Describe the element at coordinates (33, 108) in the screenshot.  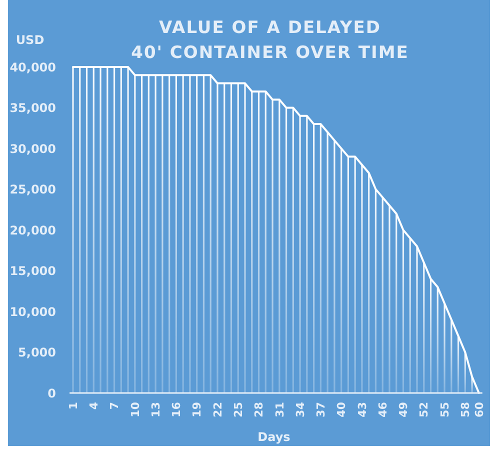
I see `y-tick-label: 35,000` at that location.